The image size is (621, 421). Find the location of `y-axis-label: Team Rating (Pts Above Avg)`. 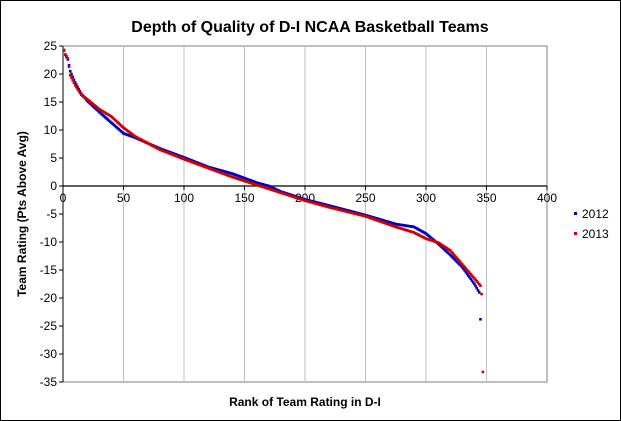

y-axis-label: Team Rating (Pts Above Avg) is located at coordinates (22, 214).